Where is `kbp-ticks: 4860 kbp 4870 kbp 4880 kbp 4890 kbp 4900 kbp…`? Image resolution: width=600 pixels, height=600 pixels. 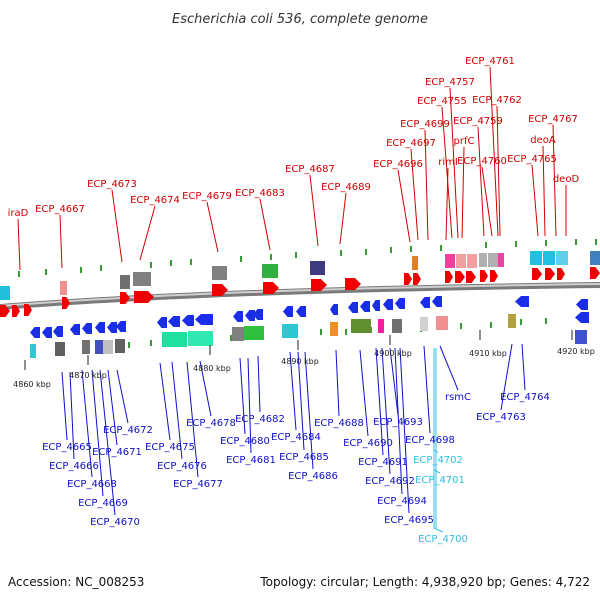 kbp-ticks: 4860 kbp 4870 kbp 4880 kbp 4890 kbp 4900 kbp… is located at coordinates (304, 359).